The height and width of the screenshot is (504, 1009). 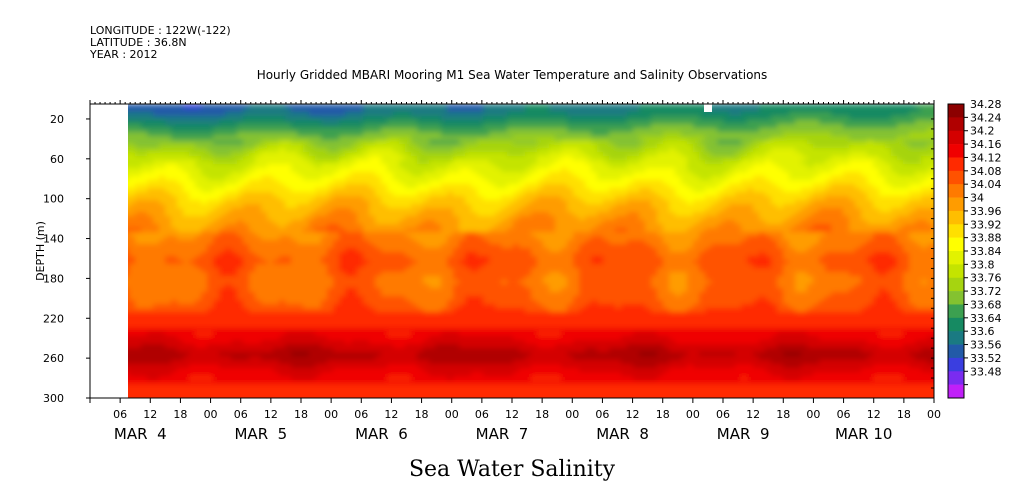 I want to click on y-tick-label: 20, so click(x=57, y=119).